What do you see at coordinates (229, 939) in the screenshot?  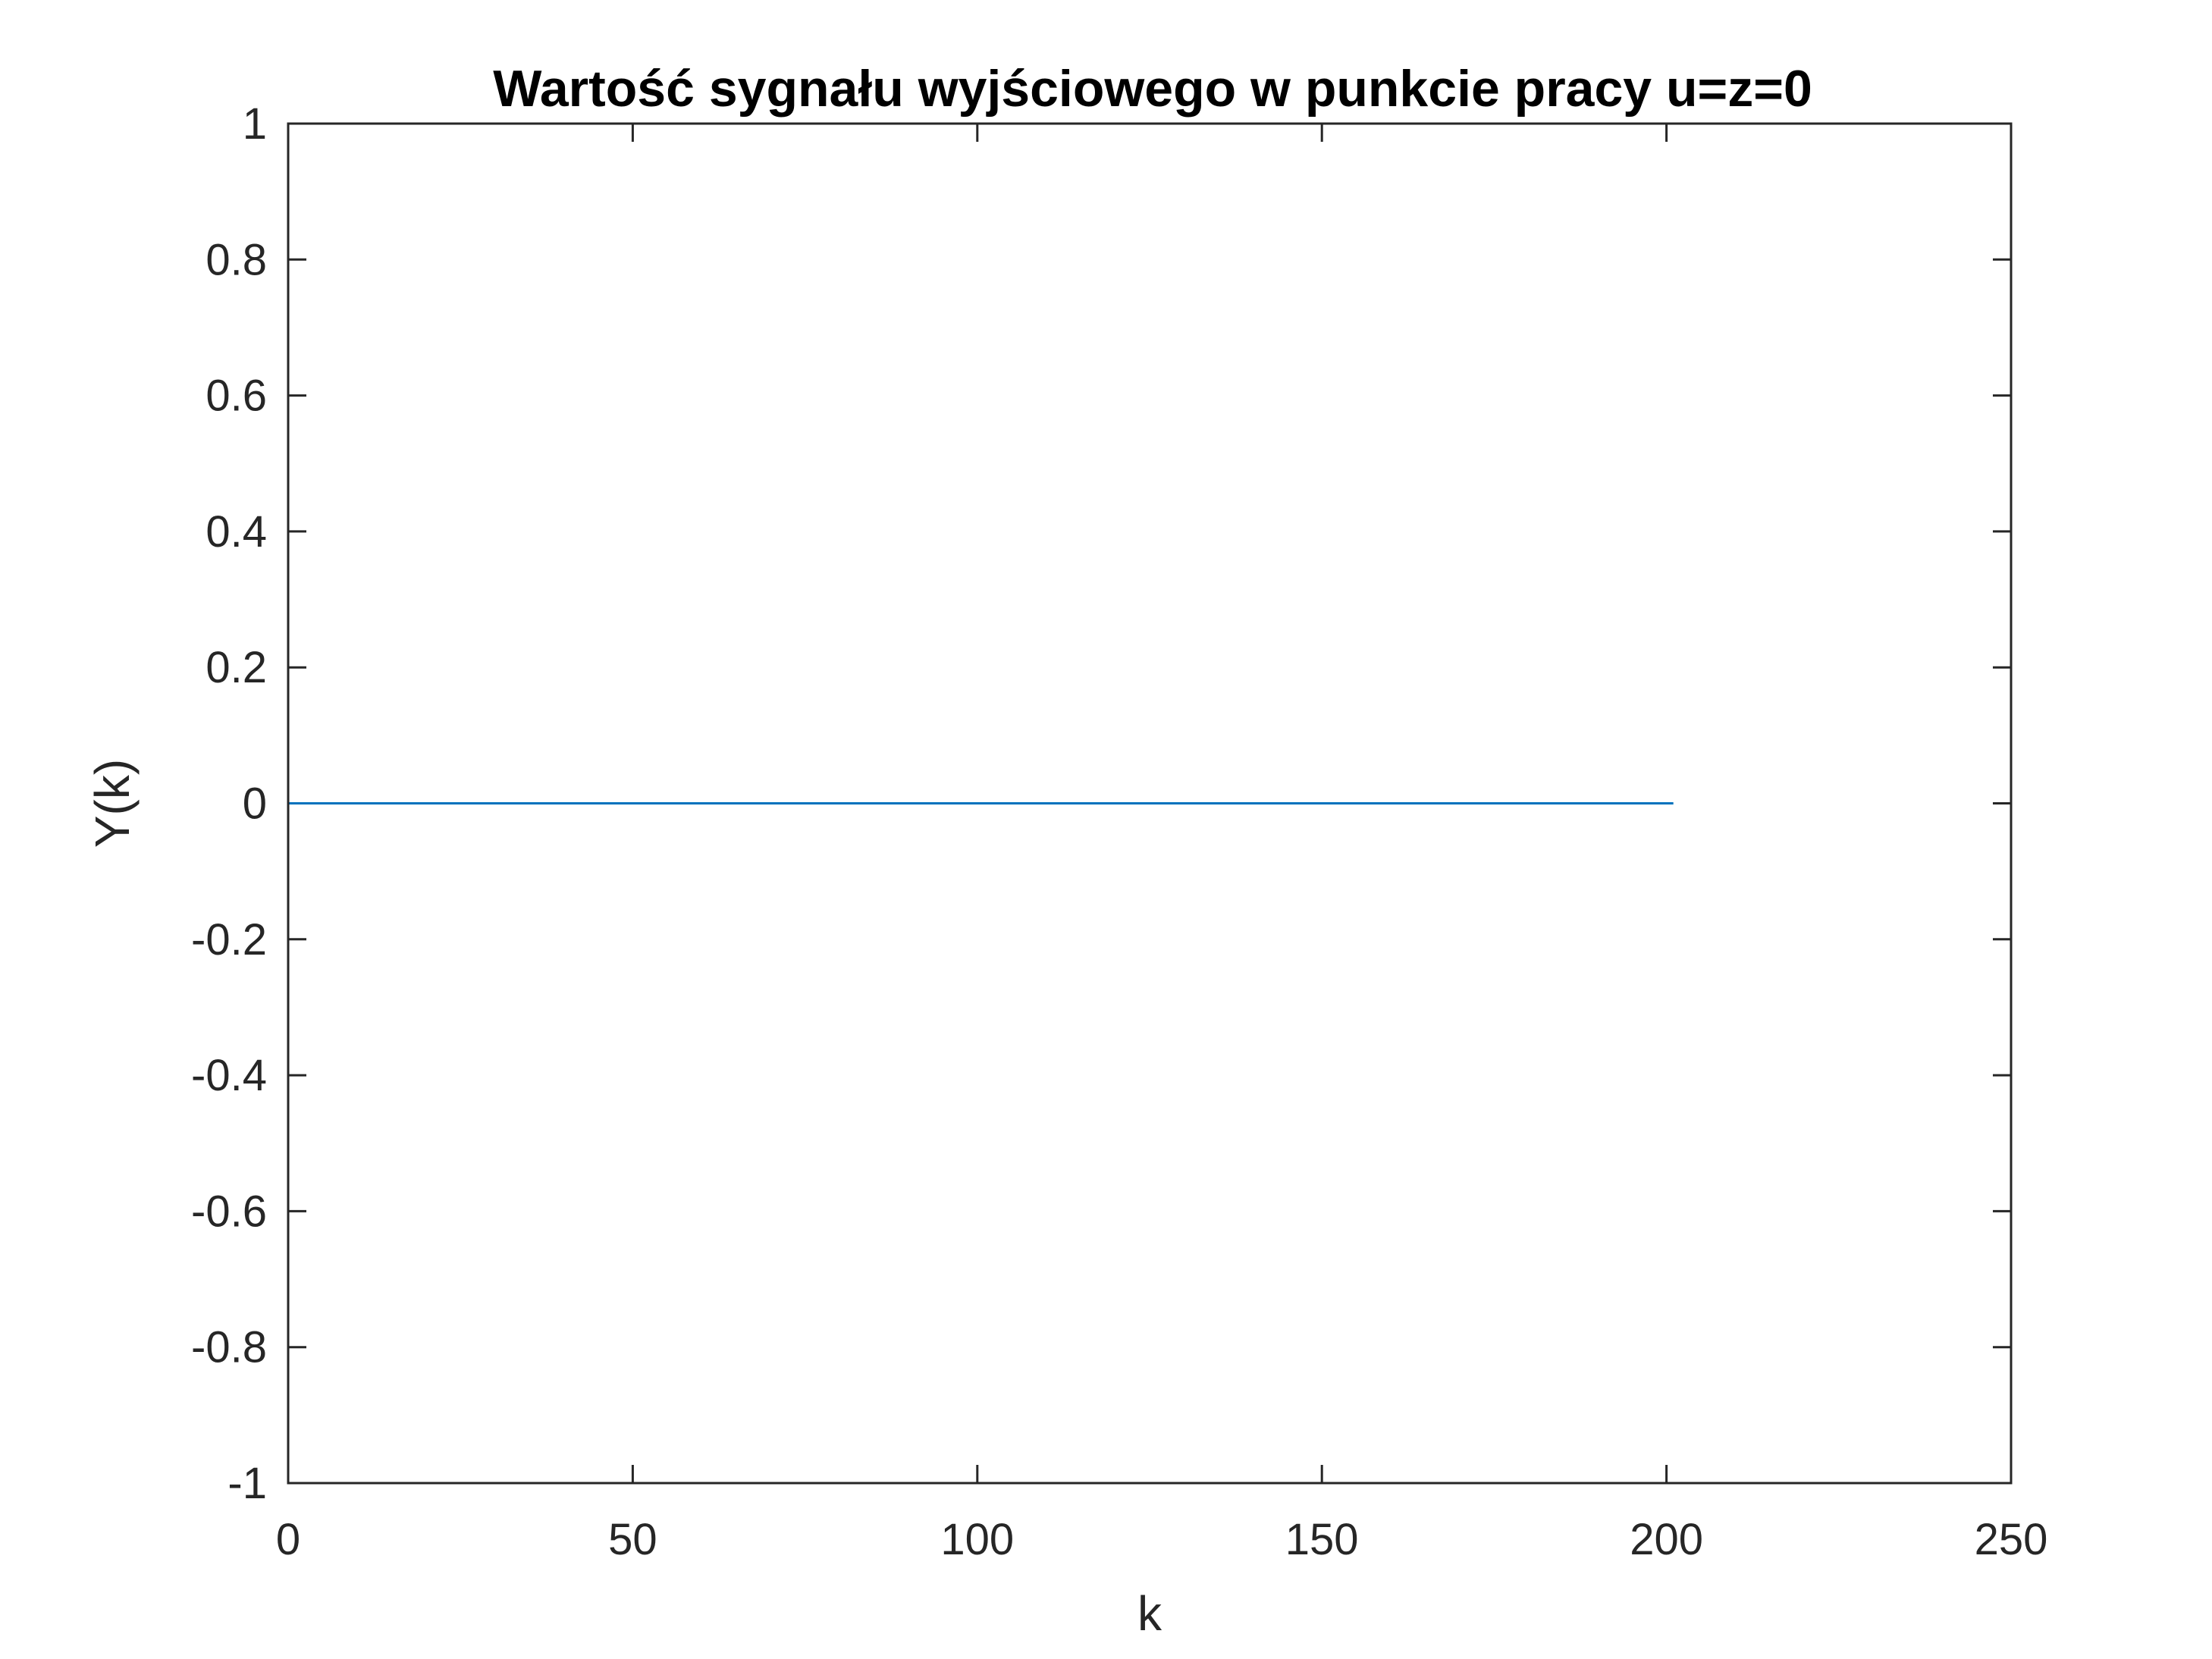 I see `y-tick-label: -0.2` at bounding box center [229, 939].